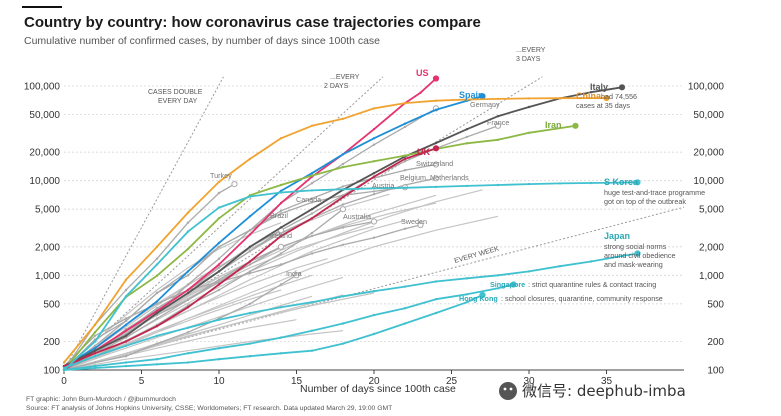 This screenshot has height=416, width=781. What do you see at coordinates (345, 77) in the screenshot?
I see `guide-label-2days-1: ...EVERY` at bounding box center [345, 77].